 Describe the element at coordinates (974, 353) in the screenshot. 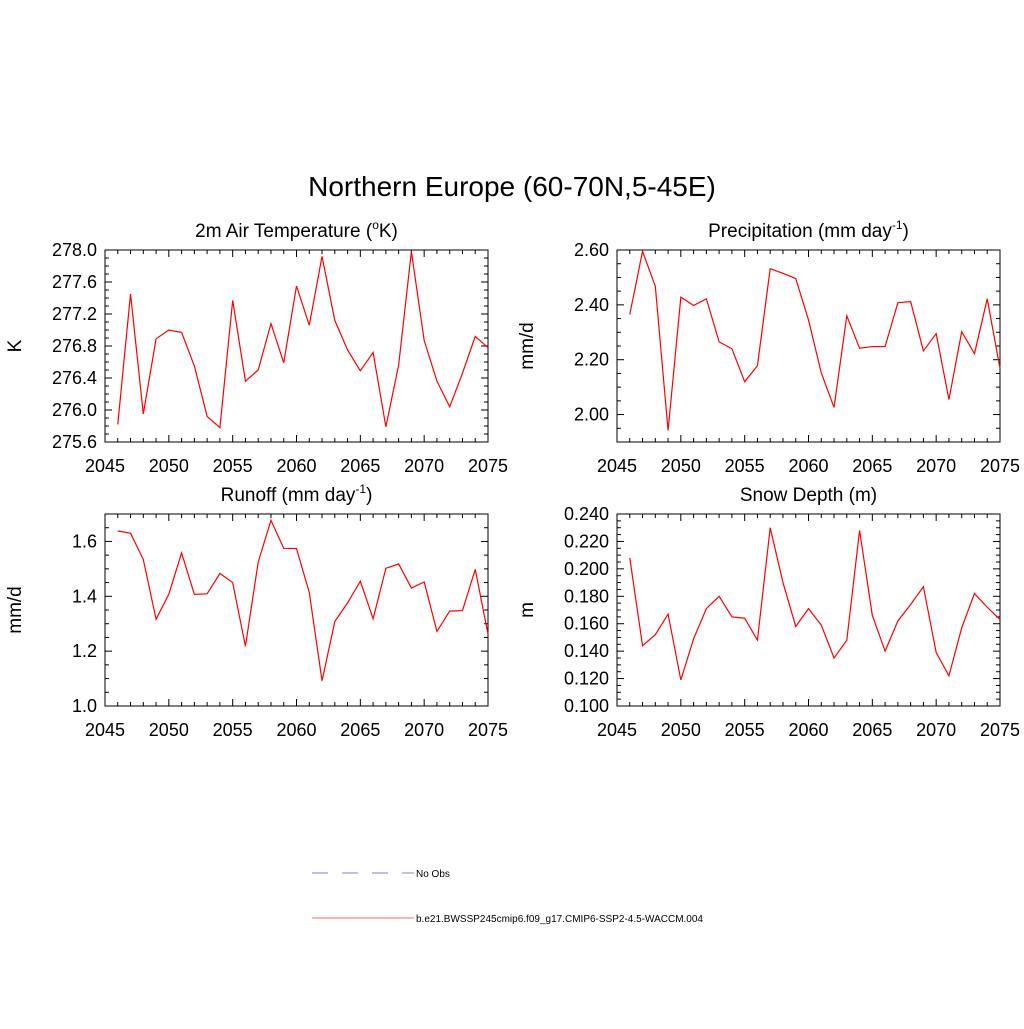

I see `data-point-2073` at that location.